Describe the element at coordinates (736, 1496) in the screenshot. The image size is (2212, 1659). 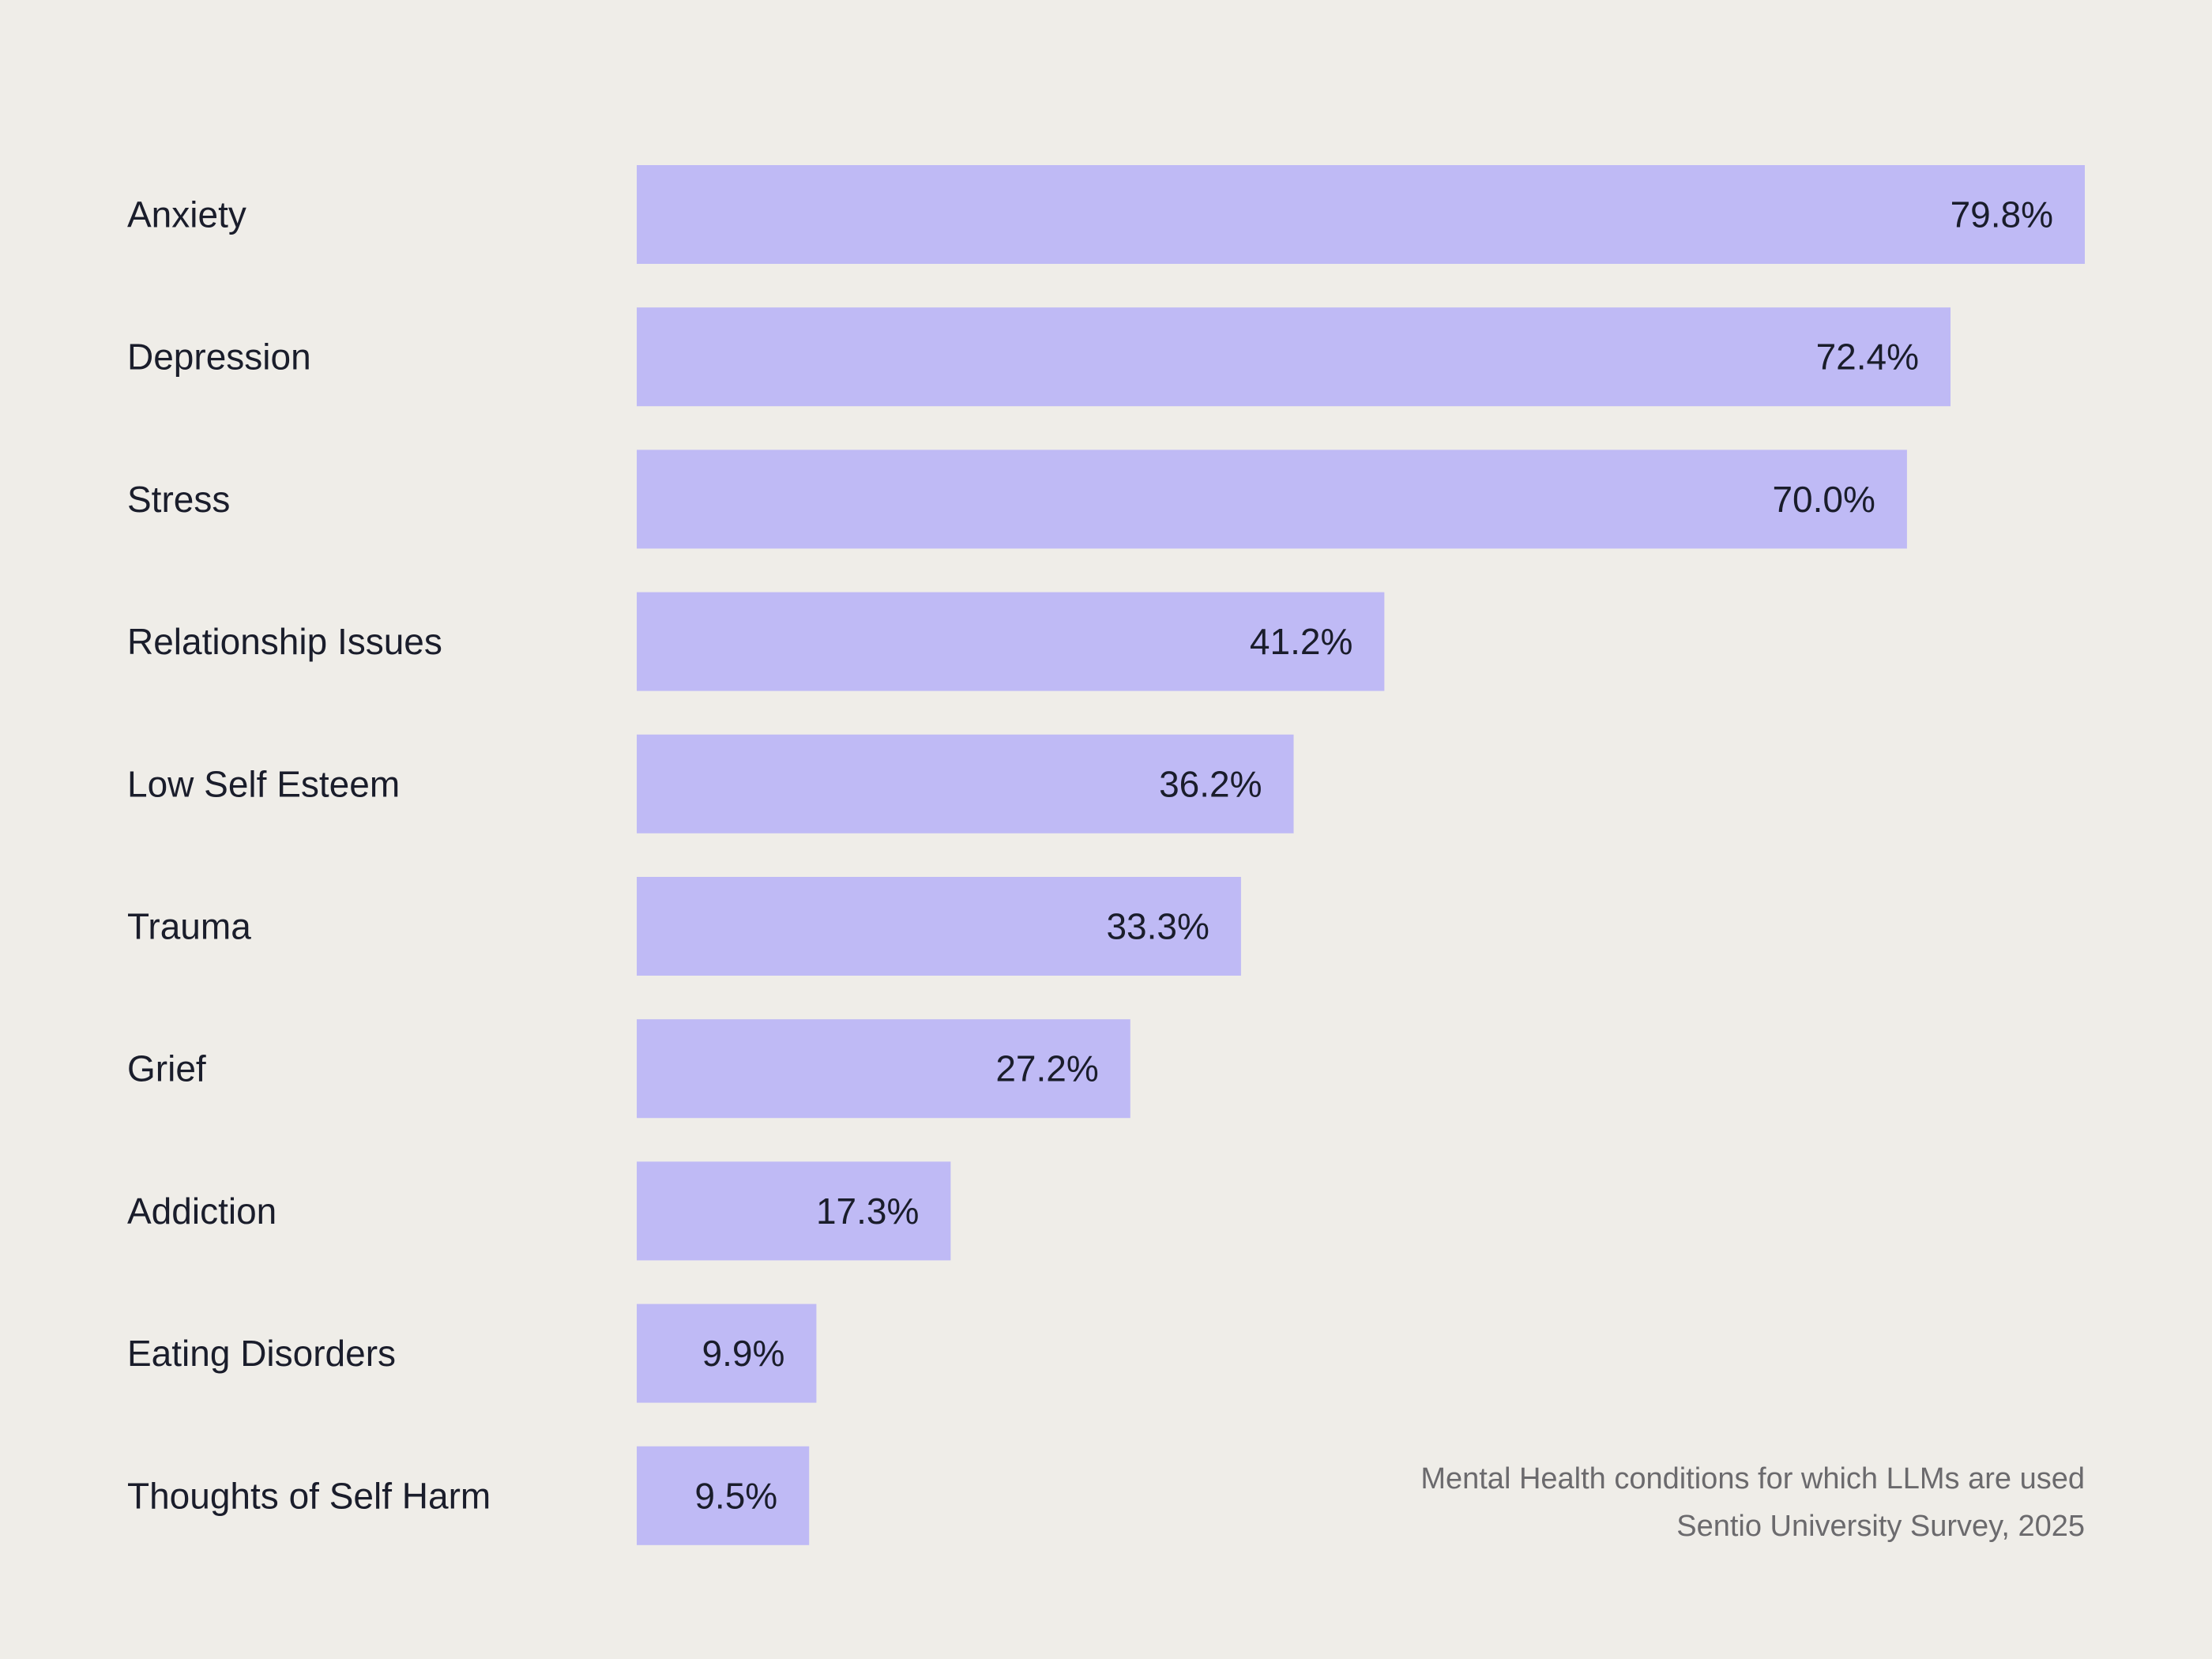
I see `value-label: 9.5%` at that location.